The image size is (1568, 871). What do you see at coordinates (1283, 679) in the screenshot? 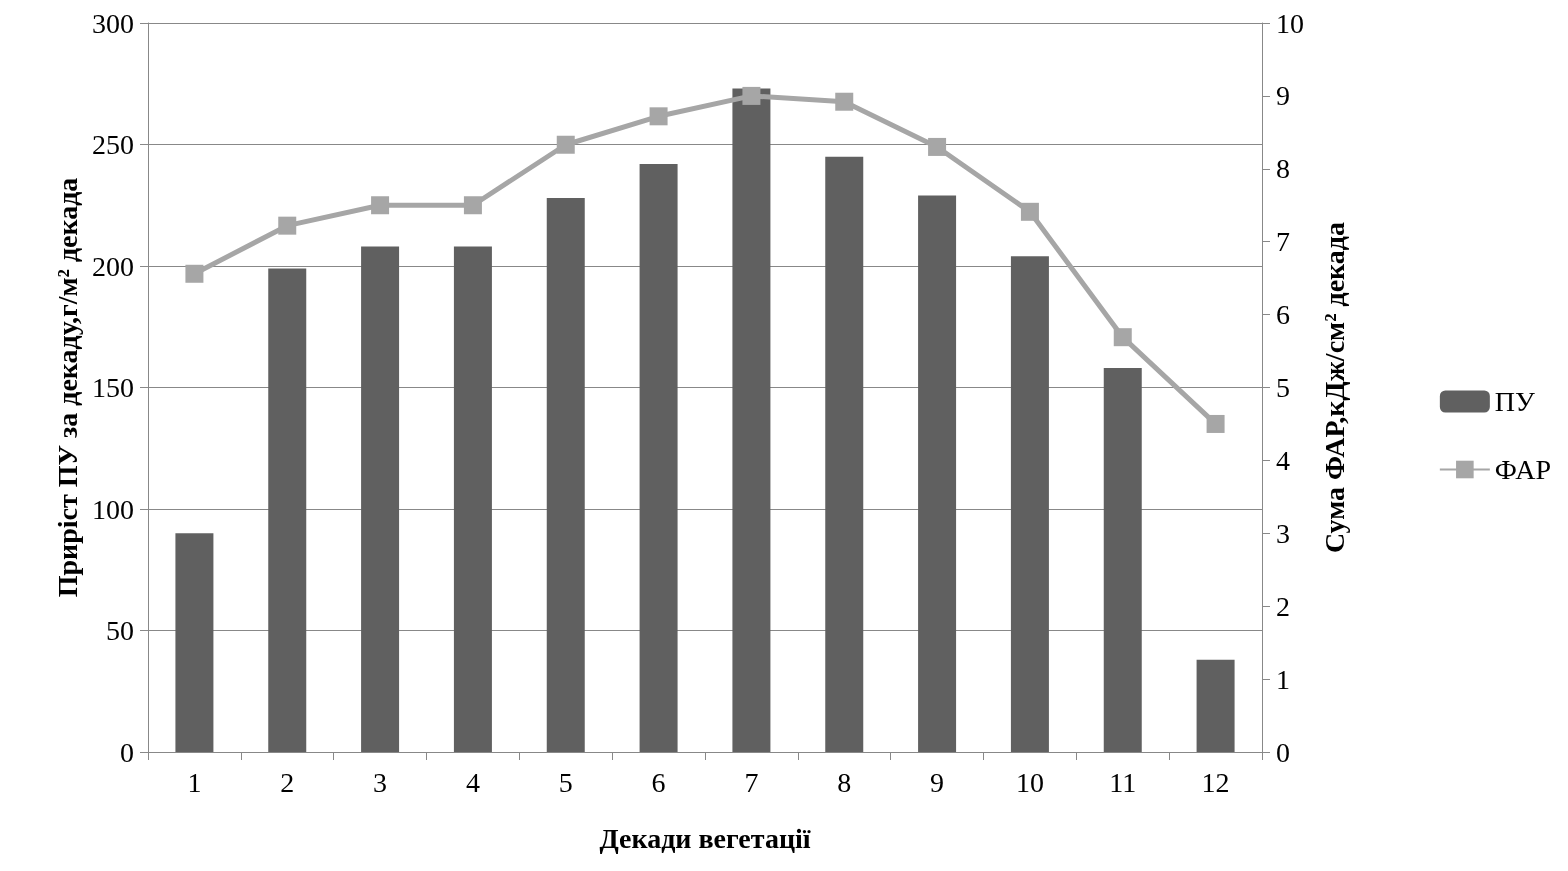
I see `y2-tick-label: 1` at bounding box center [1283, 679].